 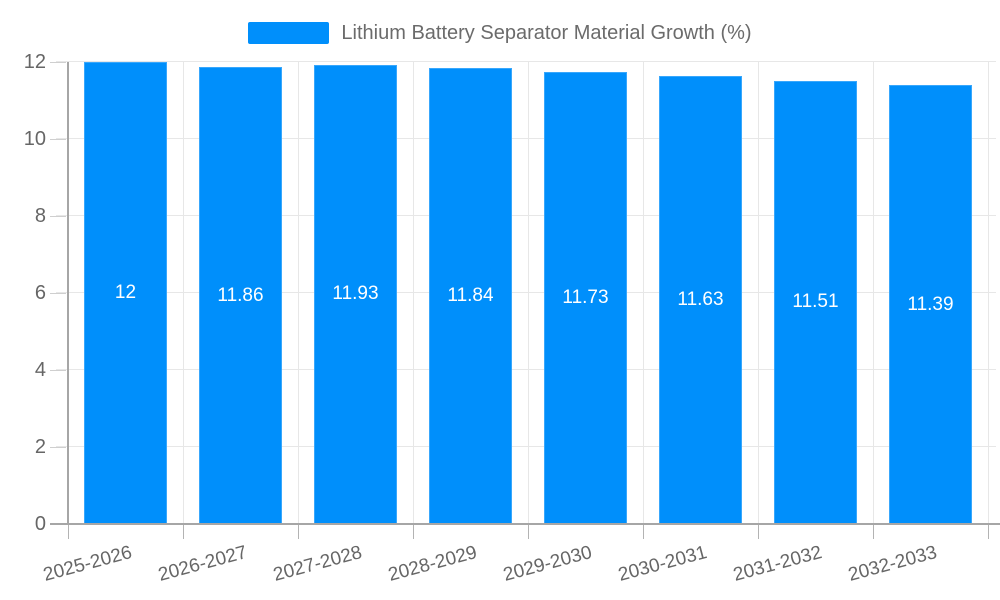 What do you see at coordinates (40, 293) in the screenshot?
I see `y-axis-tick-label: 6` at bounding box center [40, 293].